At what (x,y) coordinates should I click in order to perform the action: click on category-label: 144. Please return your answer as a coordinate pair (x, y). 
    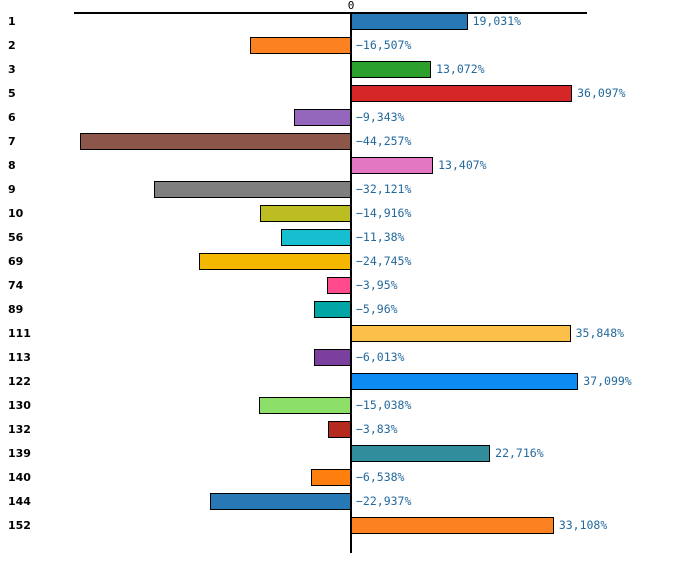
    Looking at the image, I should click on (19, 501).